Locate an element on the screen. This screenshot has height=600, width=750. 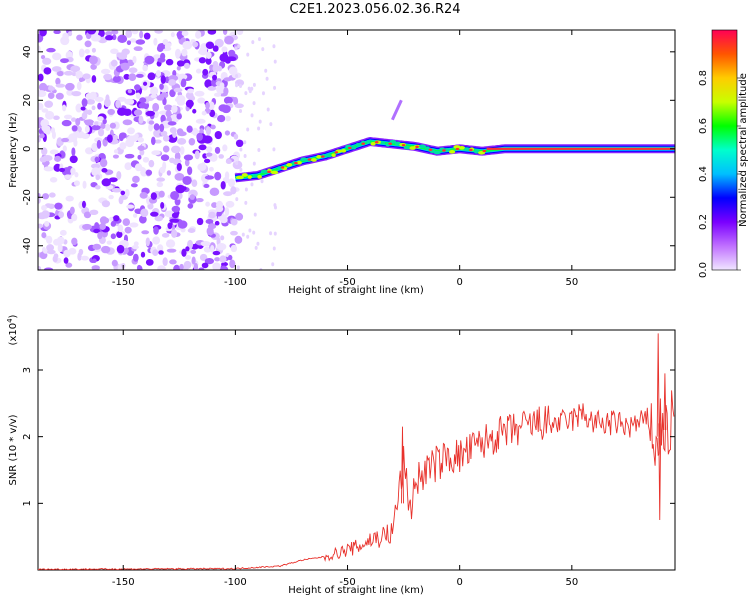
y-tick-label: -20 is located at coordinates (27, 197).